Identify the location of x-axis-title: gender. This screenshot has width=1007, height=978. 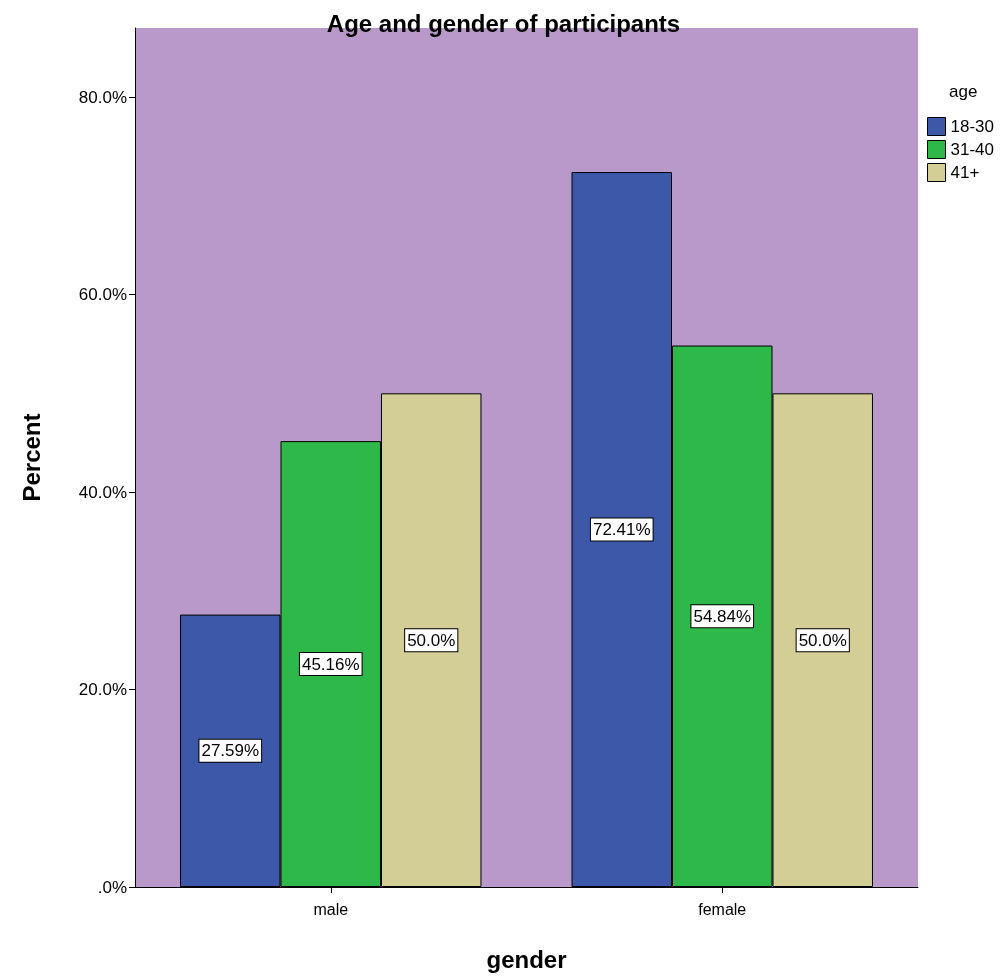
(526, 959).